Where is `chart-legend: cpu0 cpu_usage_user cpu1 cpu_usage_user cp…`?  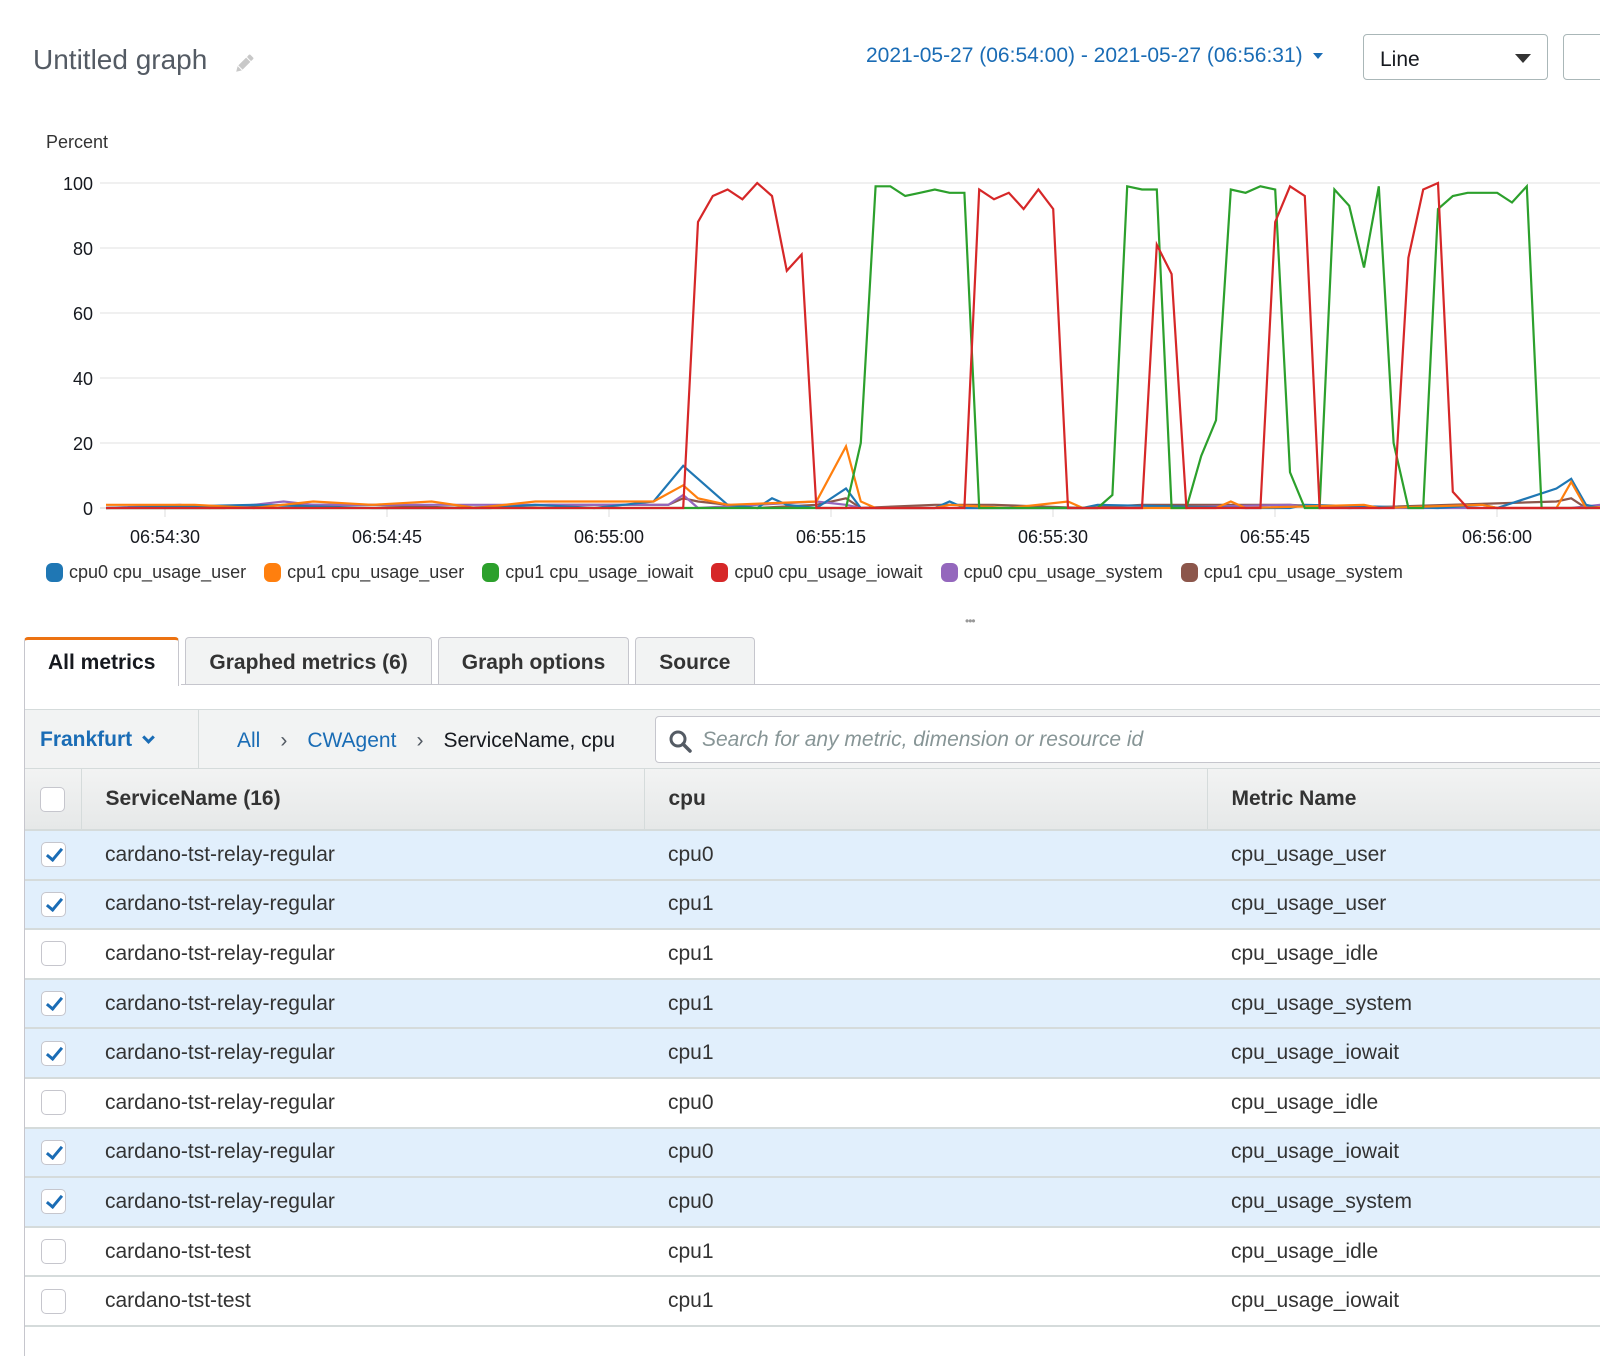 chart-legend: cpu0 cpu_usage_user cpu1 cpu_usage_user cp… is located at coordinates (724, 572).